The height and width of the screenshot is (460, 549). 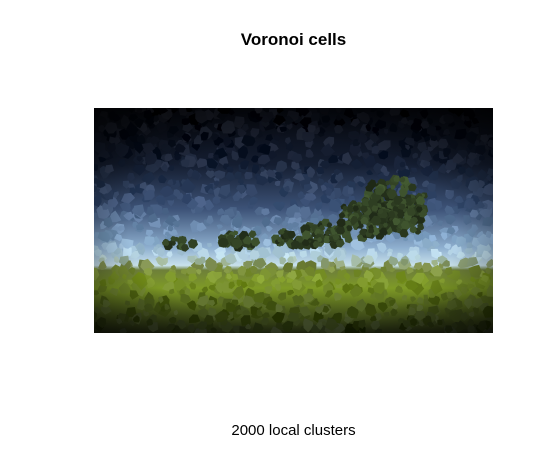 I want to click on figure-title: Voronoi cells, so click(x=293, y=39).